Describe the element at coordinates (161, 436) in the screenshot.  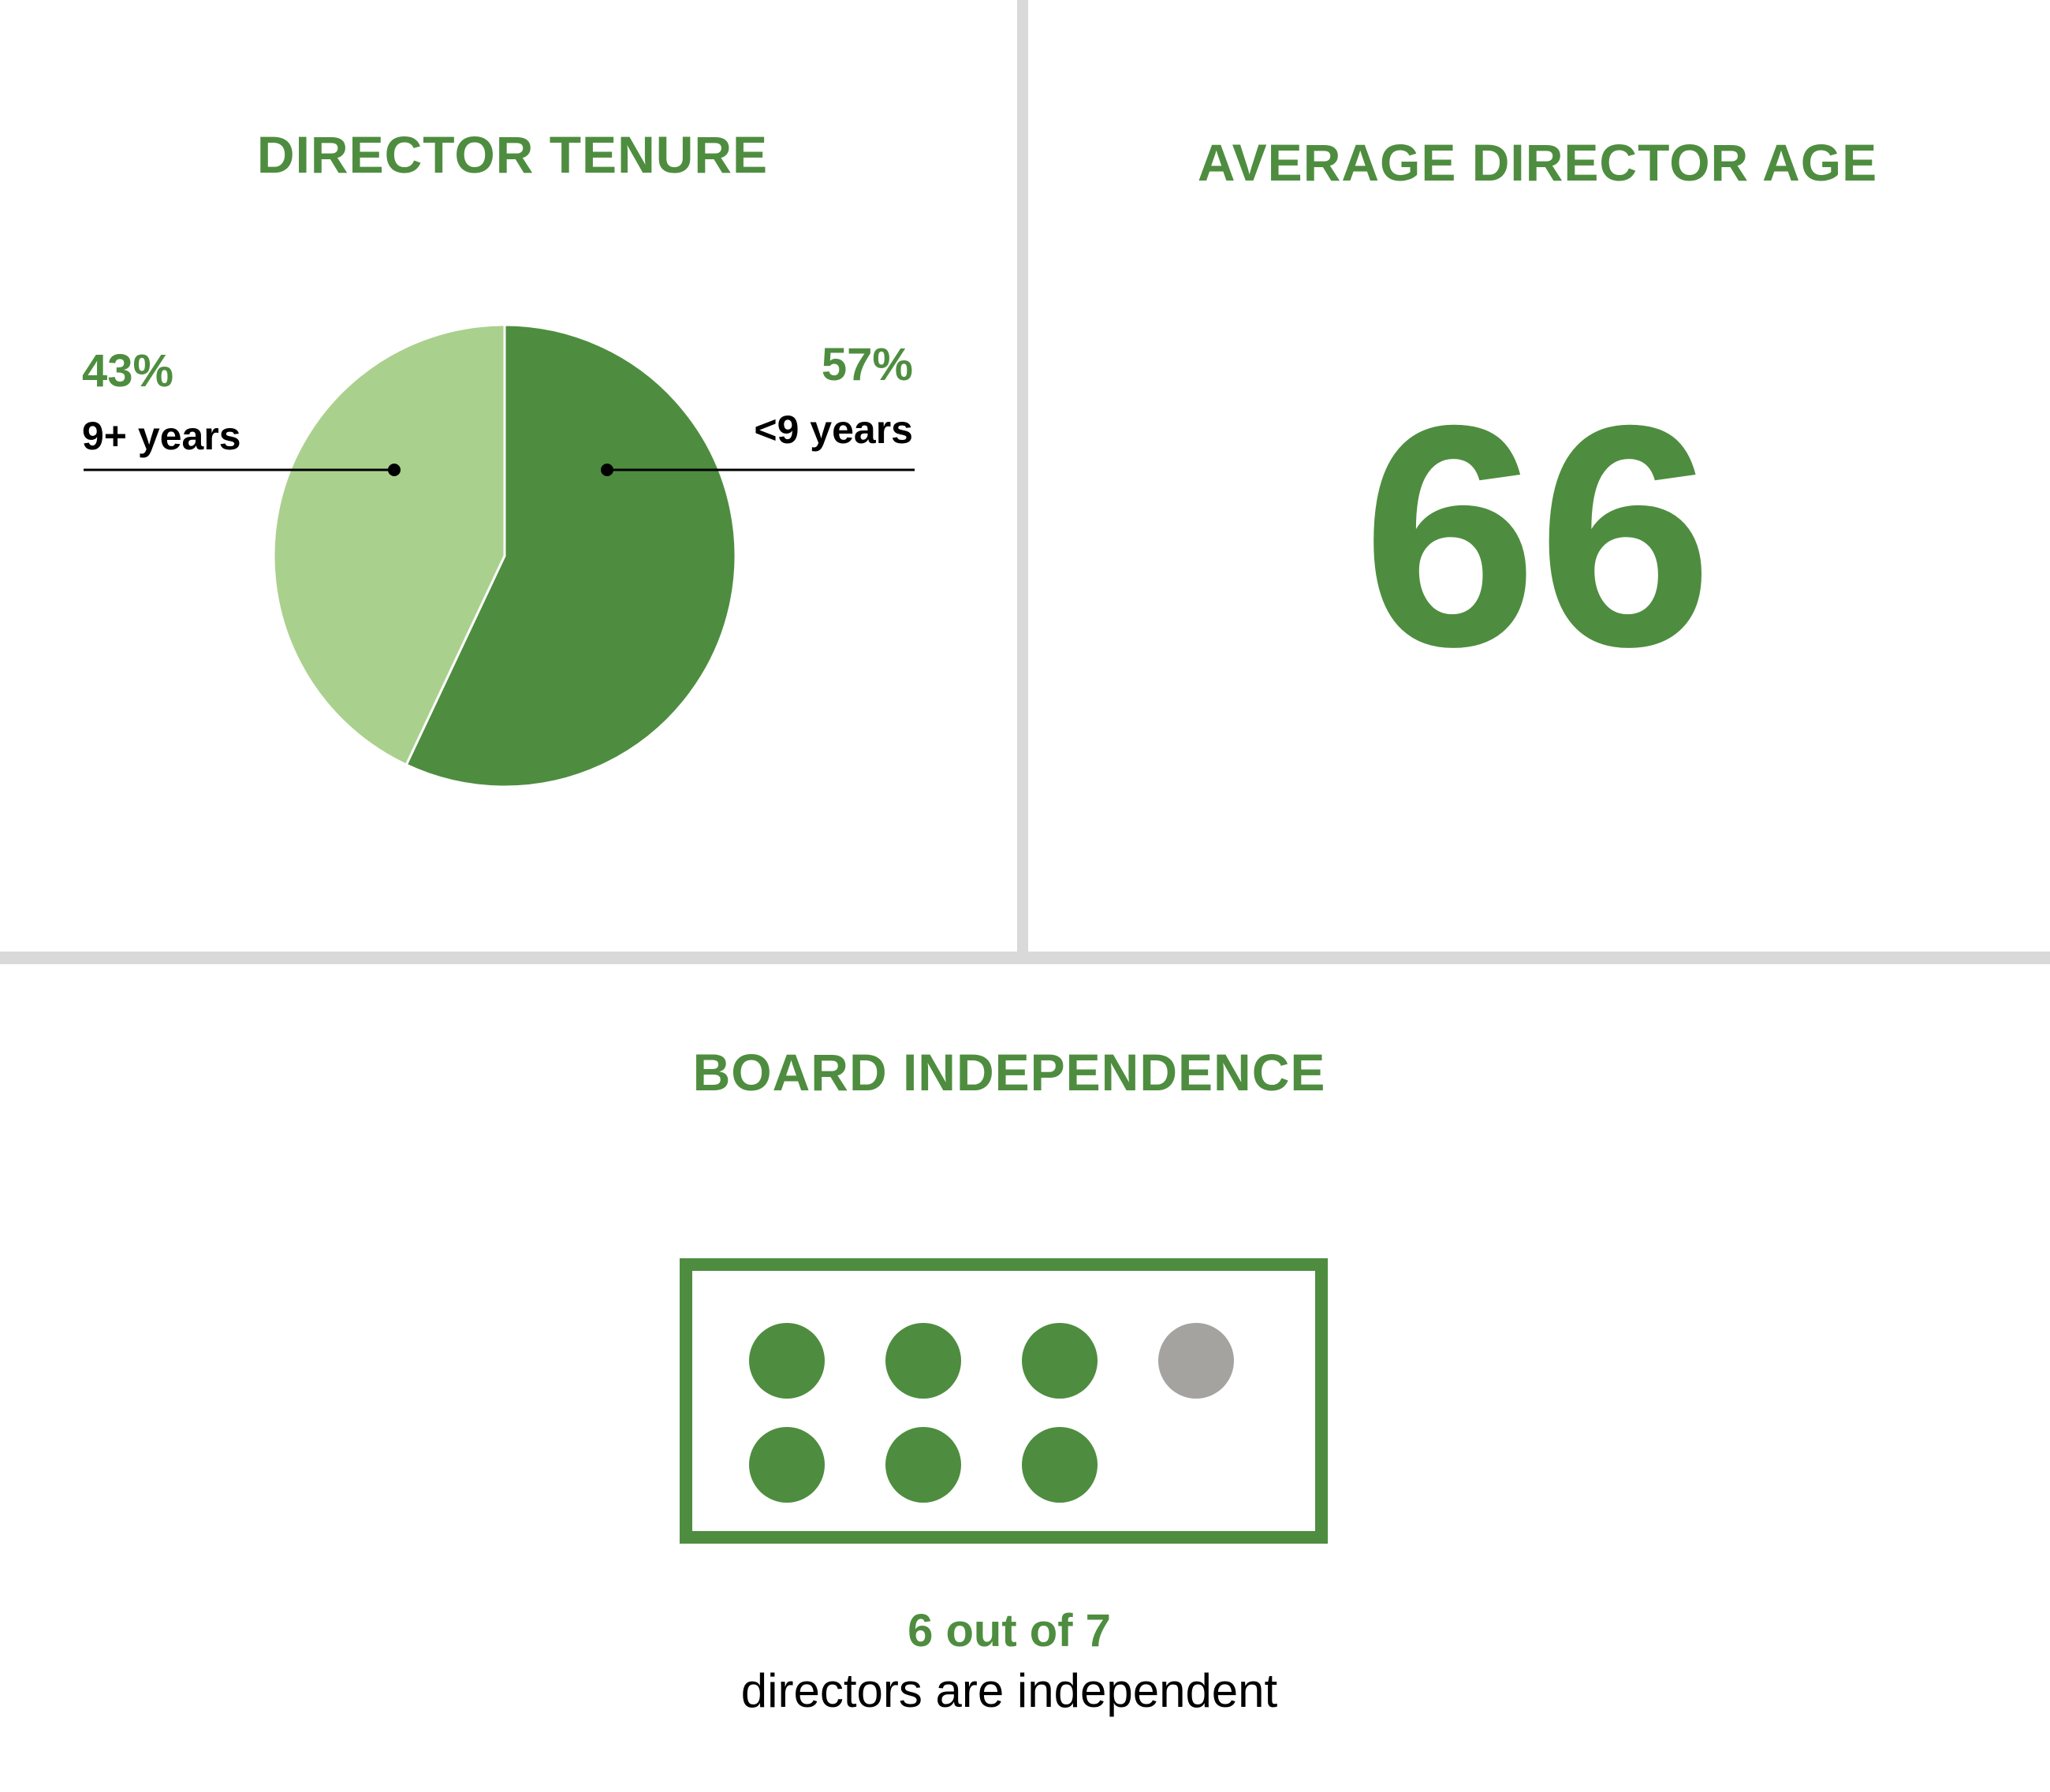
I see `slice-category-label: 9+ years` at that location.